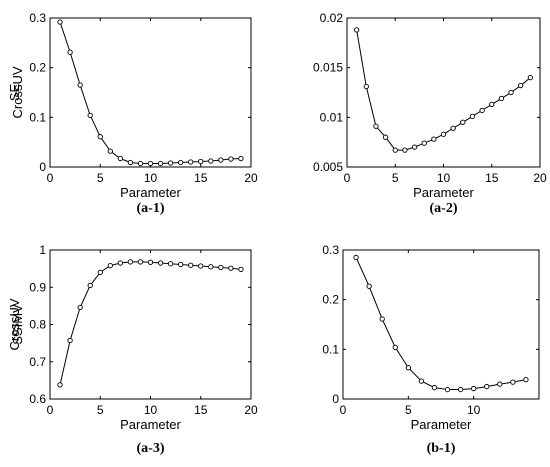 This screenshot has width=550, height=467. What do you see at coordinates (37, 362) in the screenshot?
I see `y-tick-label: 0.7` at bounding box center [37, 362].